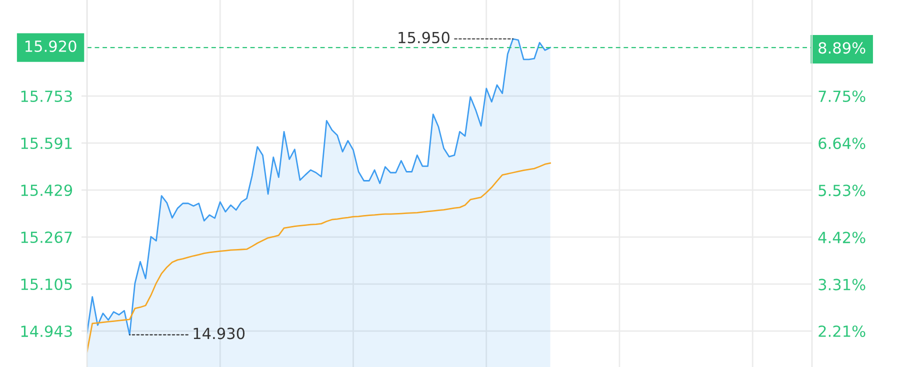 The height and width of the screenshot is (367, 901). I want to click on y-tick-label: 15.429, so click(46, 190).